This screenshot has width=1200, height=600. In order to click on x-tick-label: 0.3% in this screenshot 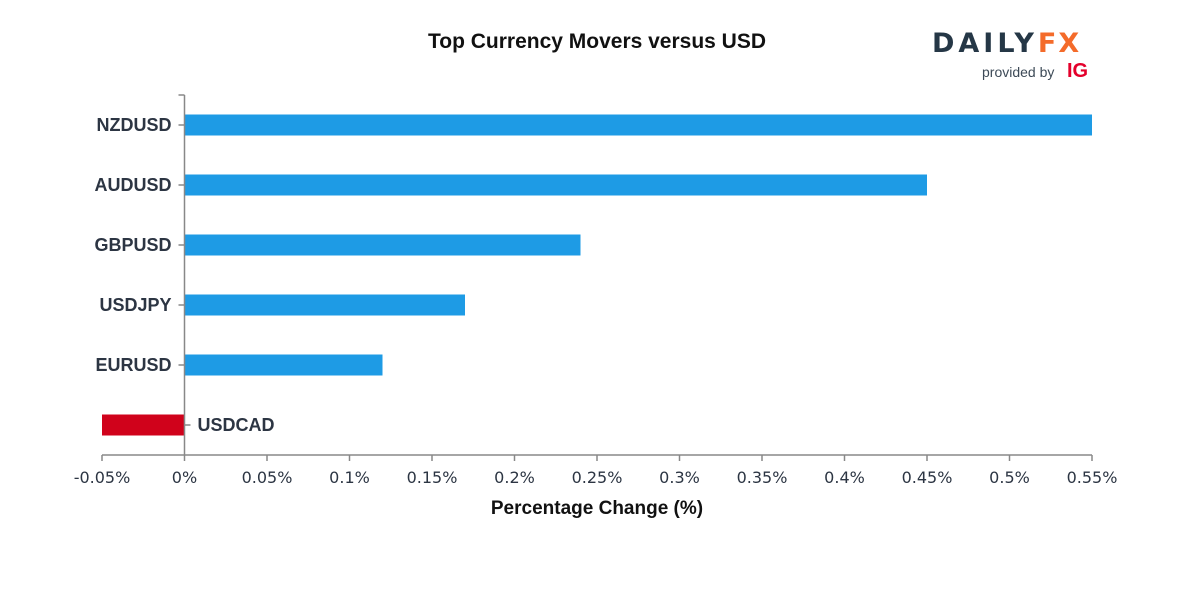, I will do `click(679, 477)`.